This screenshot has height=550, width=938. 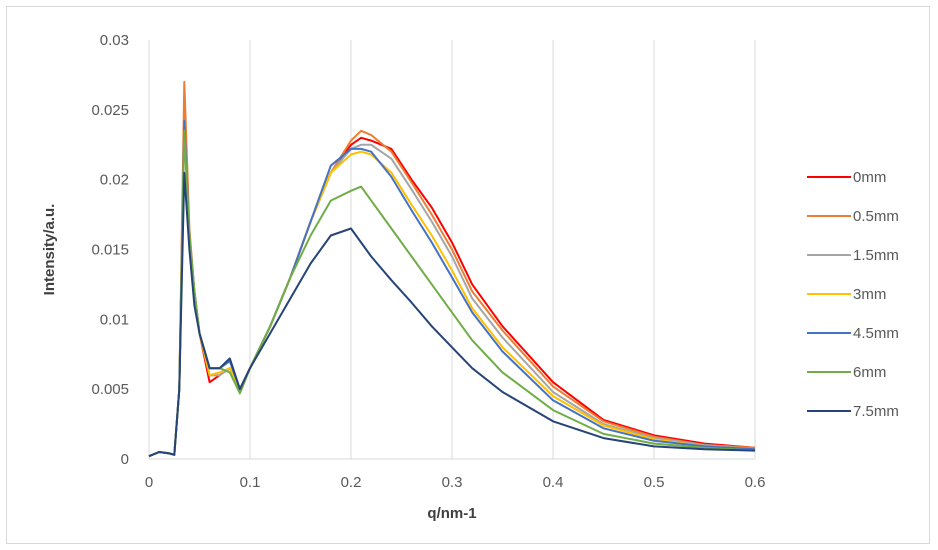 I want to click on x-tick-labels: 0 0.1 0.2 0.3 0.4 0.5 0.6, so click(x=455, y=482).